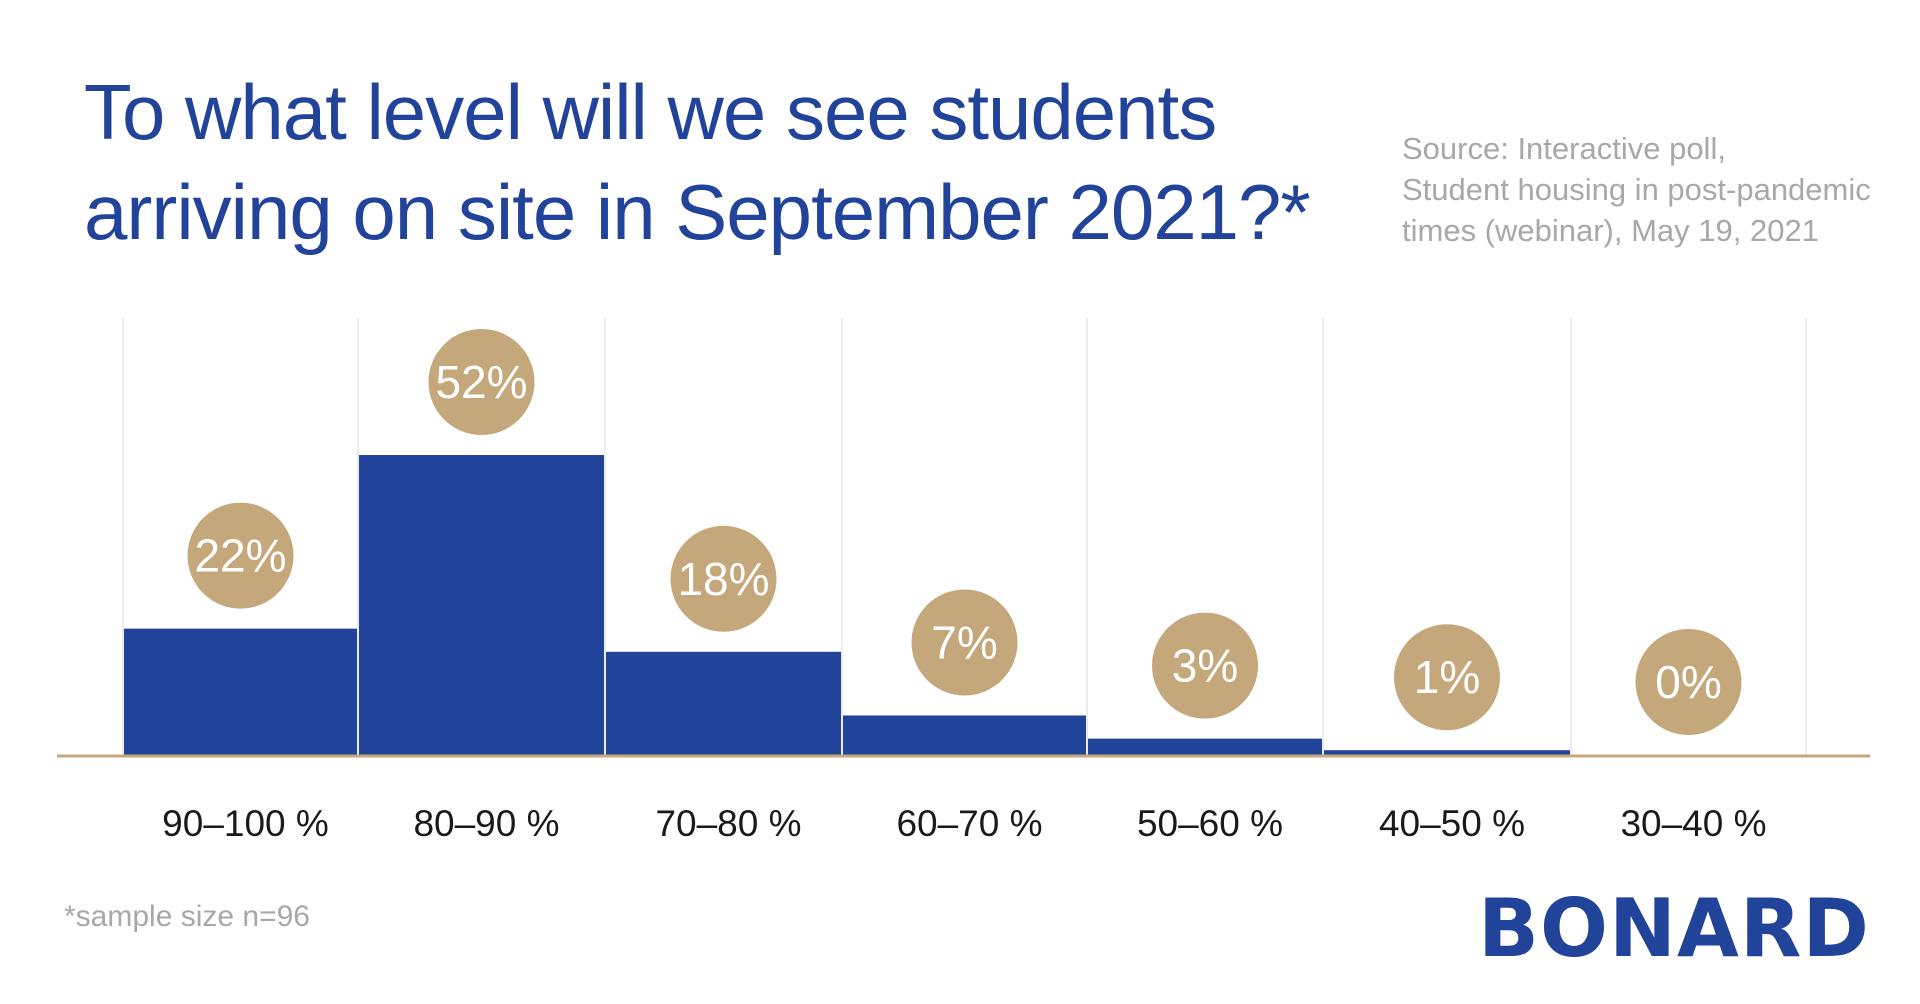  I want to click on data-label: 52%, so click(481, 382).